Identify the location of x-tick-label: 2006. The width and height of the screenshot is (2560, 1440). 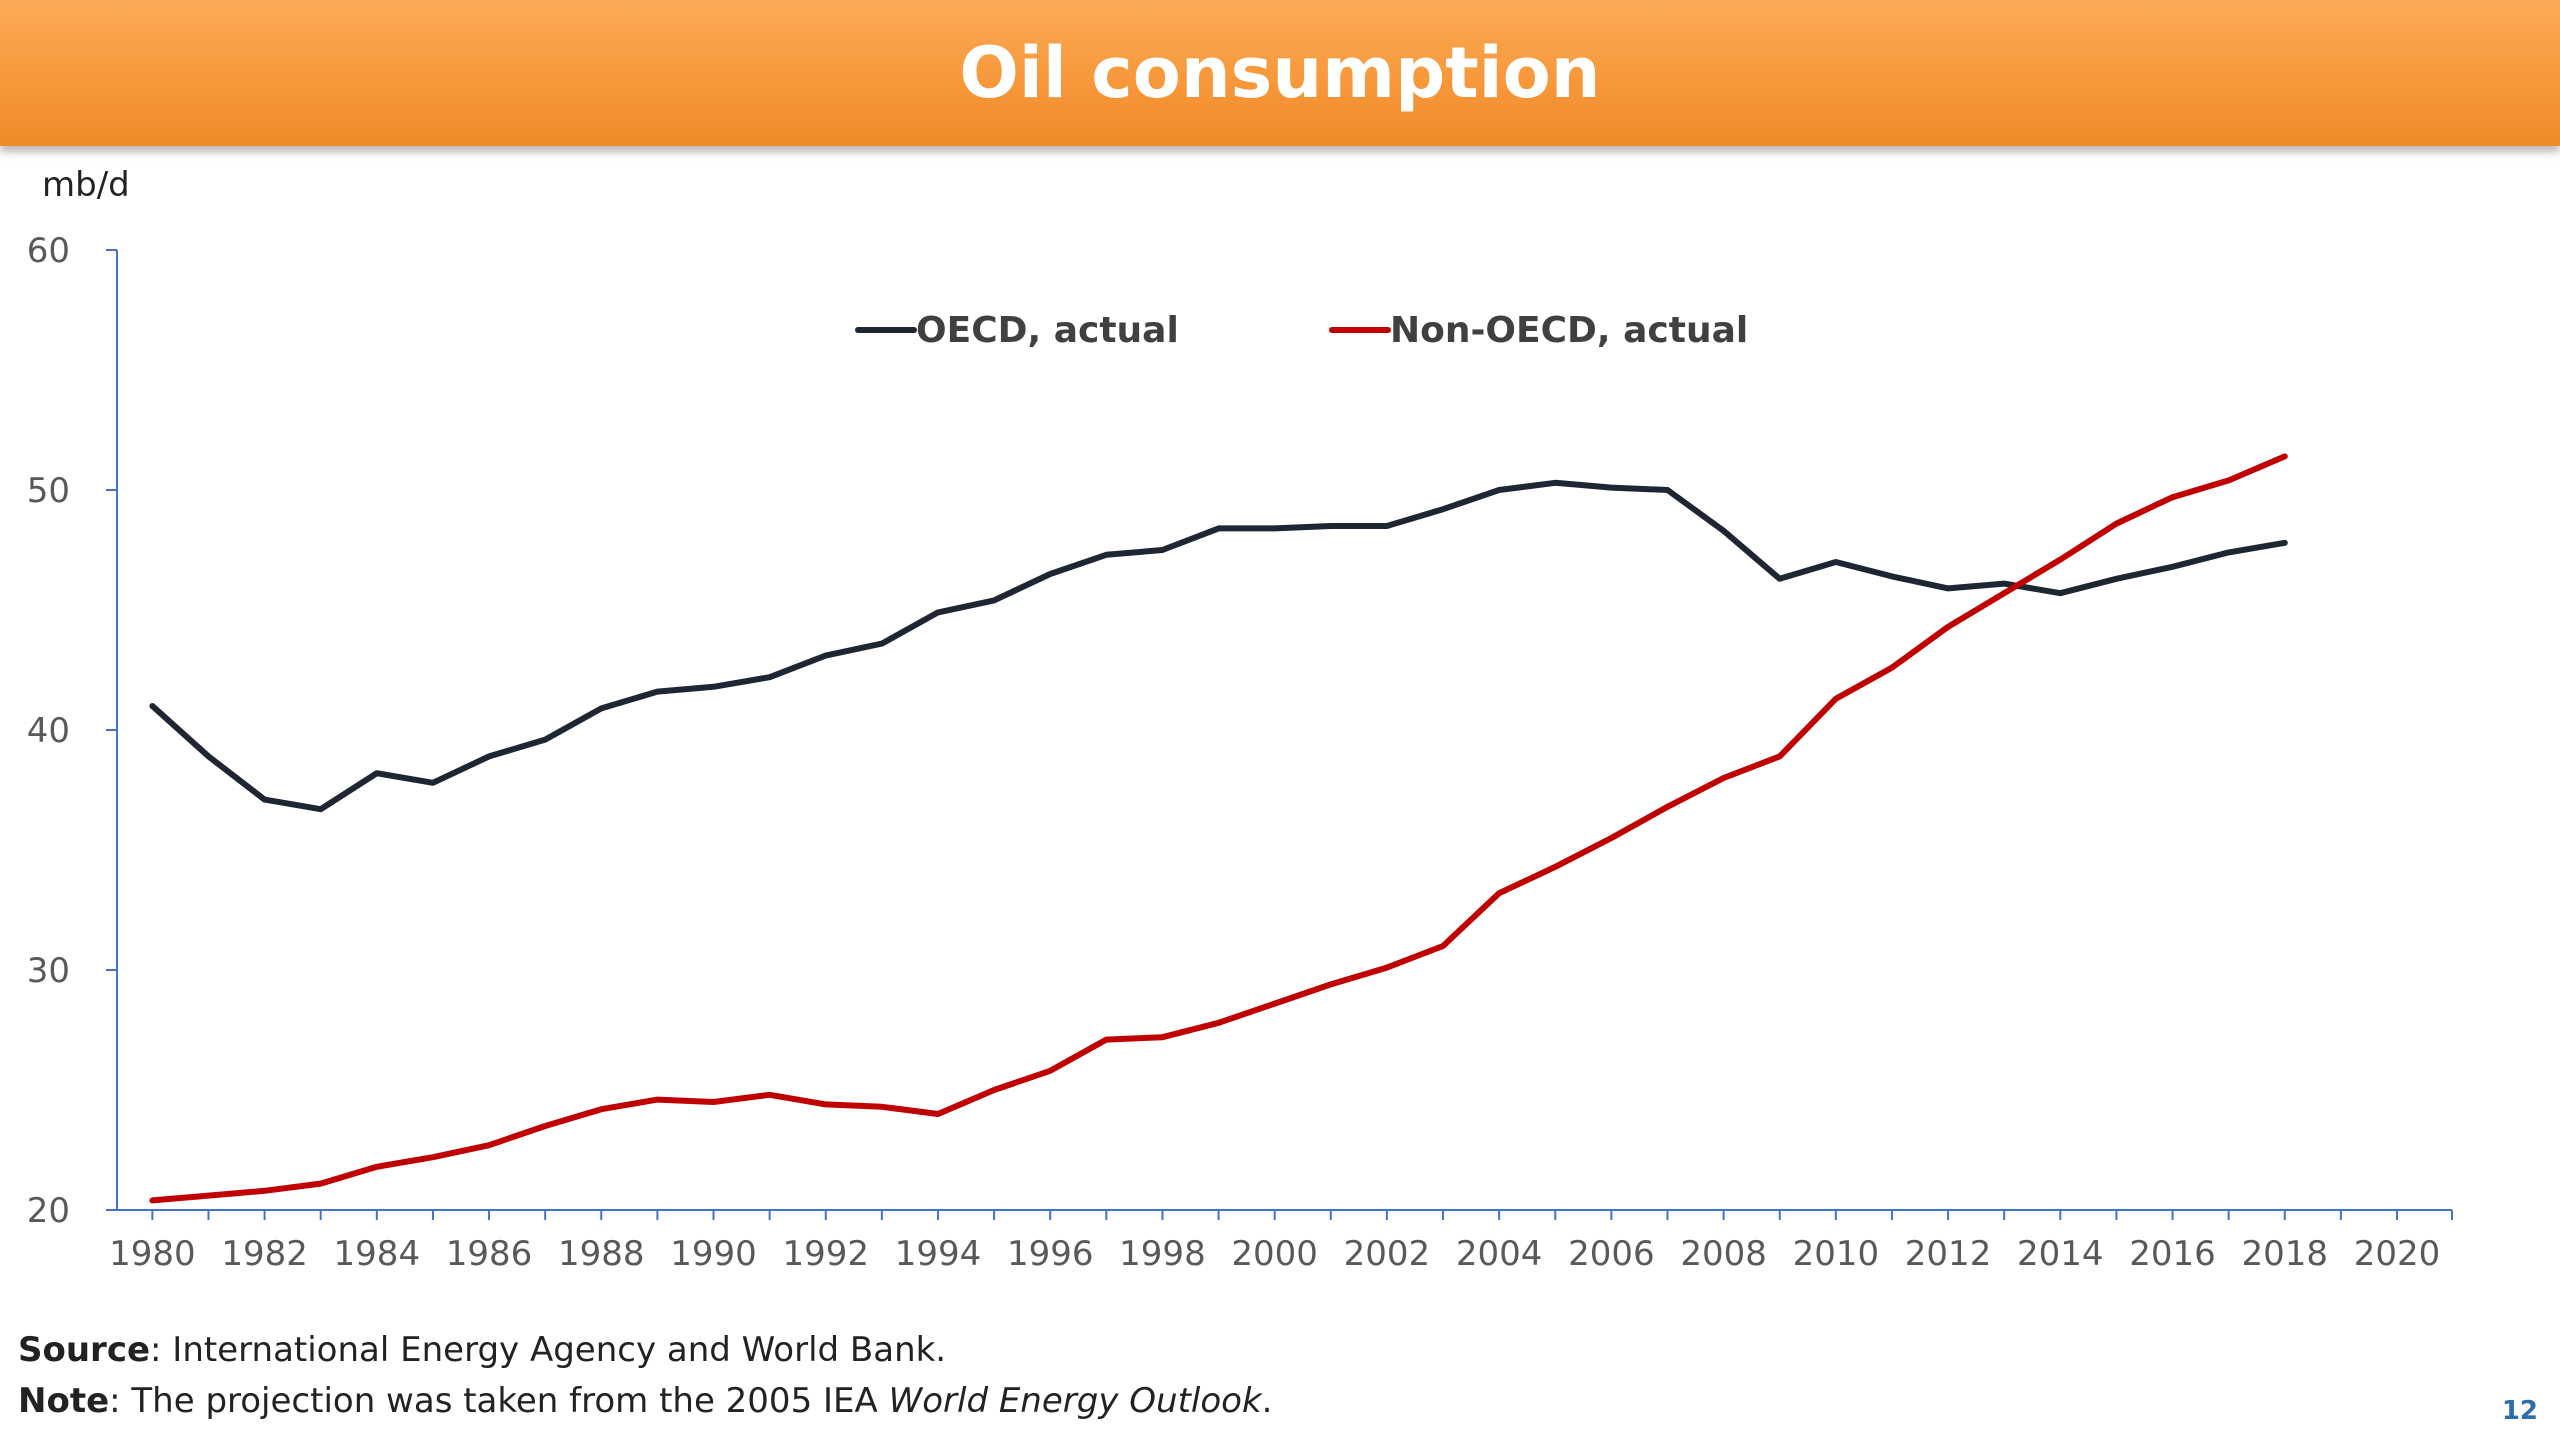
(1611, 1254).